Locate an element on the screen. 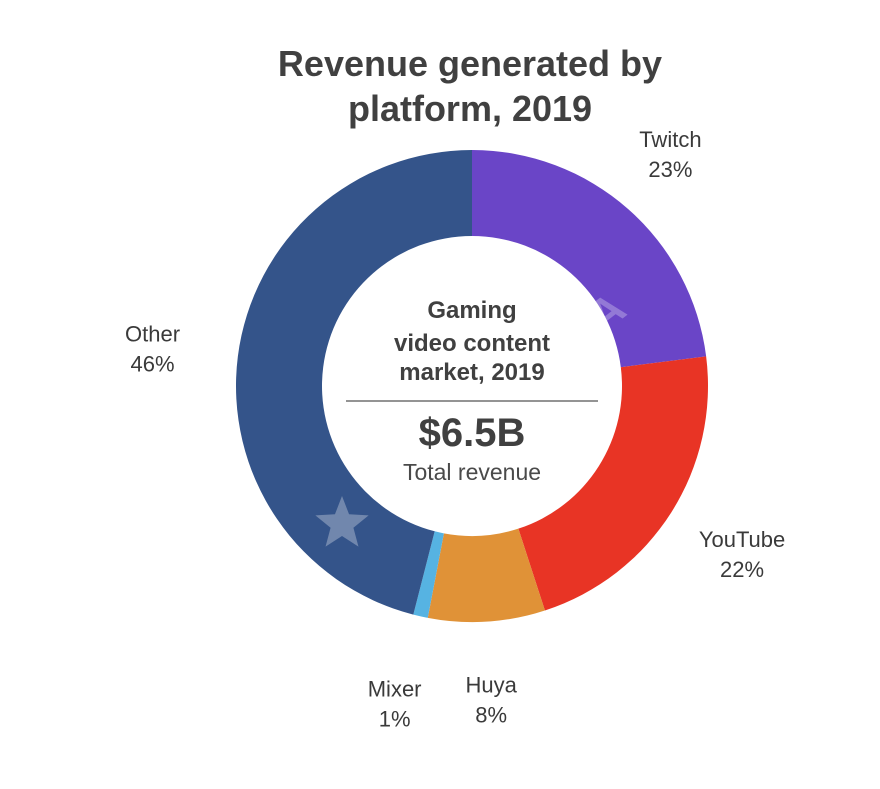  slice-value-twitch: 23% is located at coordinates (670, 169).